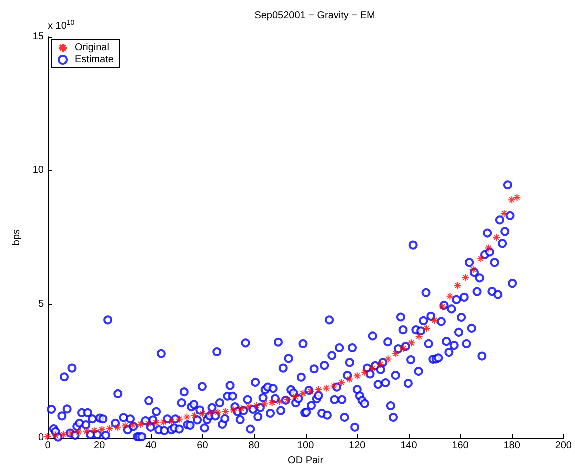  I want to click on legend-label: Estimate, so click(94, 60).